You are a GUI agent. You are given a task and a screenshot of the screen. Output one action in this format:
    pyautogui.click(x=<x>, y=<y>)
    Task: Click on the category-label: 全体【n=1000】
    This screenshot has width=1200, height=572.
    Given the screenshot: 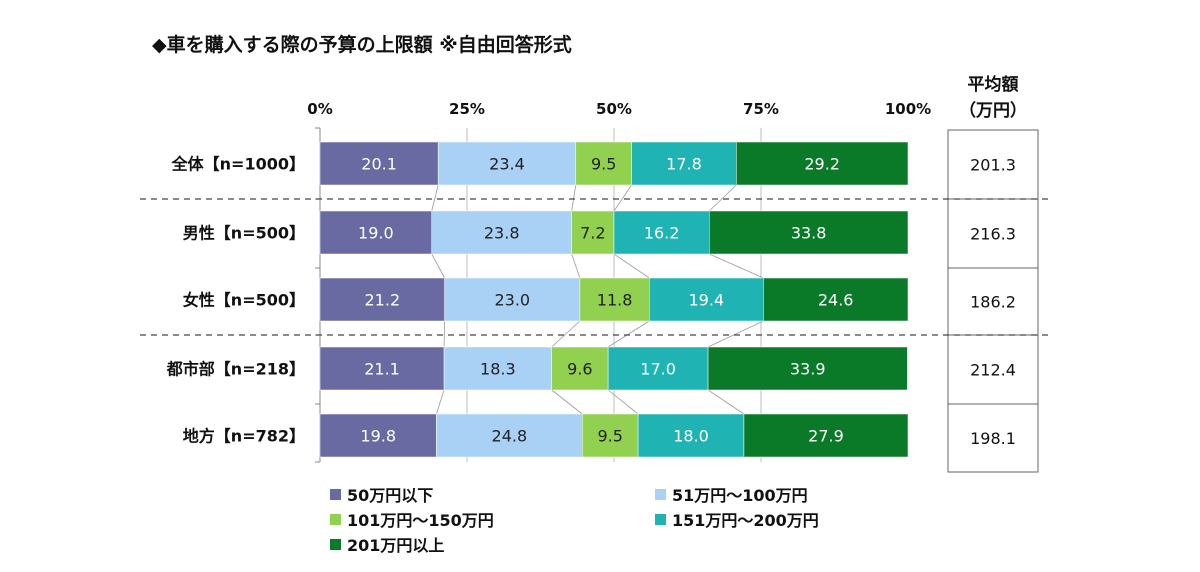 What is the action you would take?
    pyautogui.click(x=238, y=164)
    